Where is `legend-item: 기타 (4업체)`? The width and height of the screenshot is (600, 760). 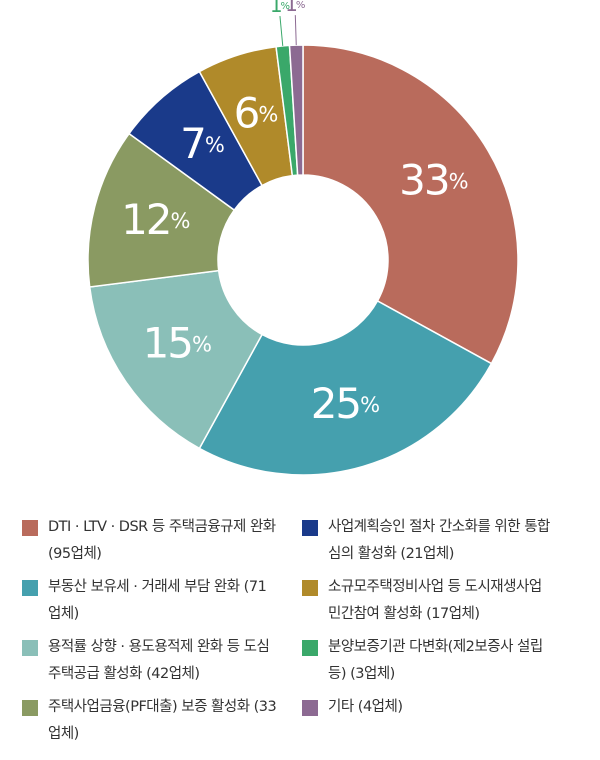
legend-item: 기타 (4업체) is located at coordinates (429, 707).